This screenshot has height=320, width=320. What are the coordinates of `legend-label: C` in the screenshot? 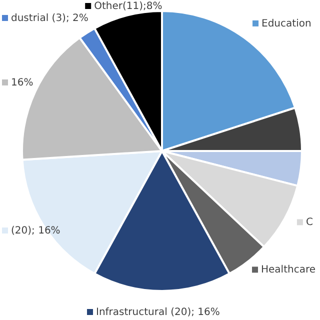 It's located at (309, 222).